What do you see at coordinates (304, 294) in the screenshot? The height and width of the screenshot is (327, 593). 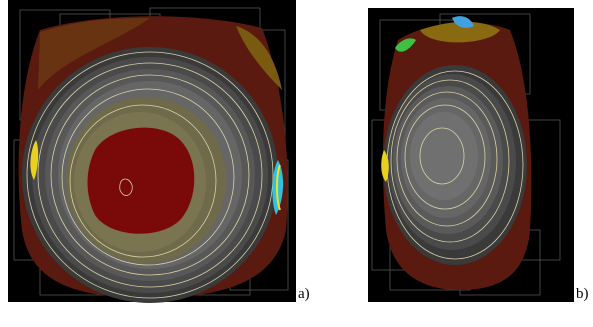 I see `panel-label: a)` at bounding box center [304, 294].